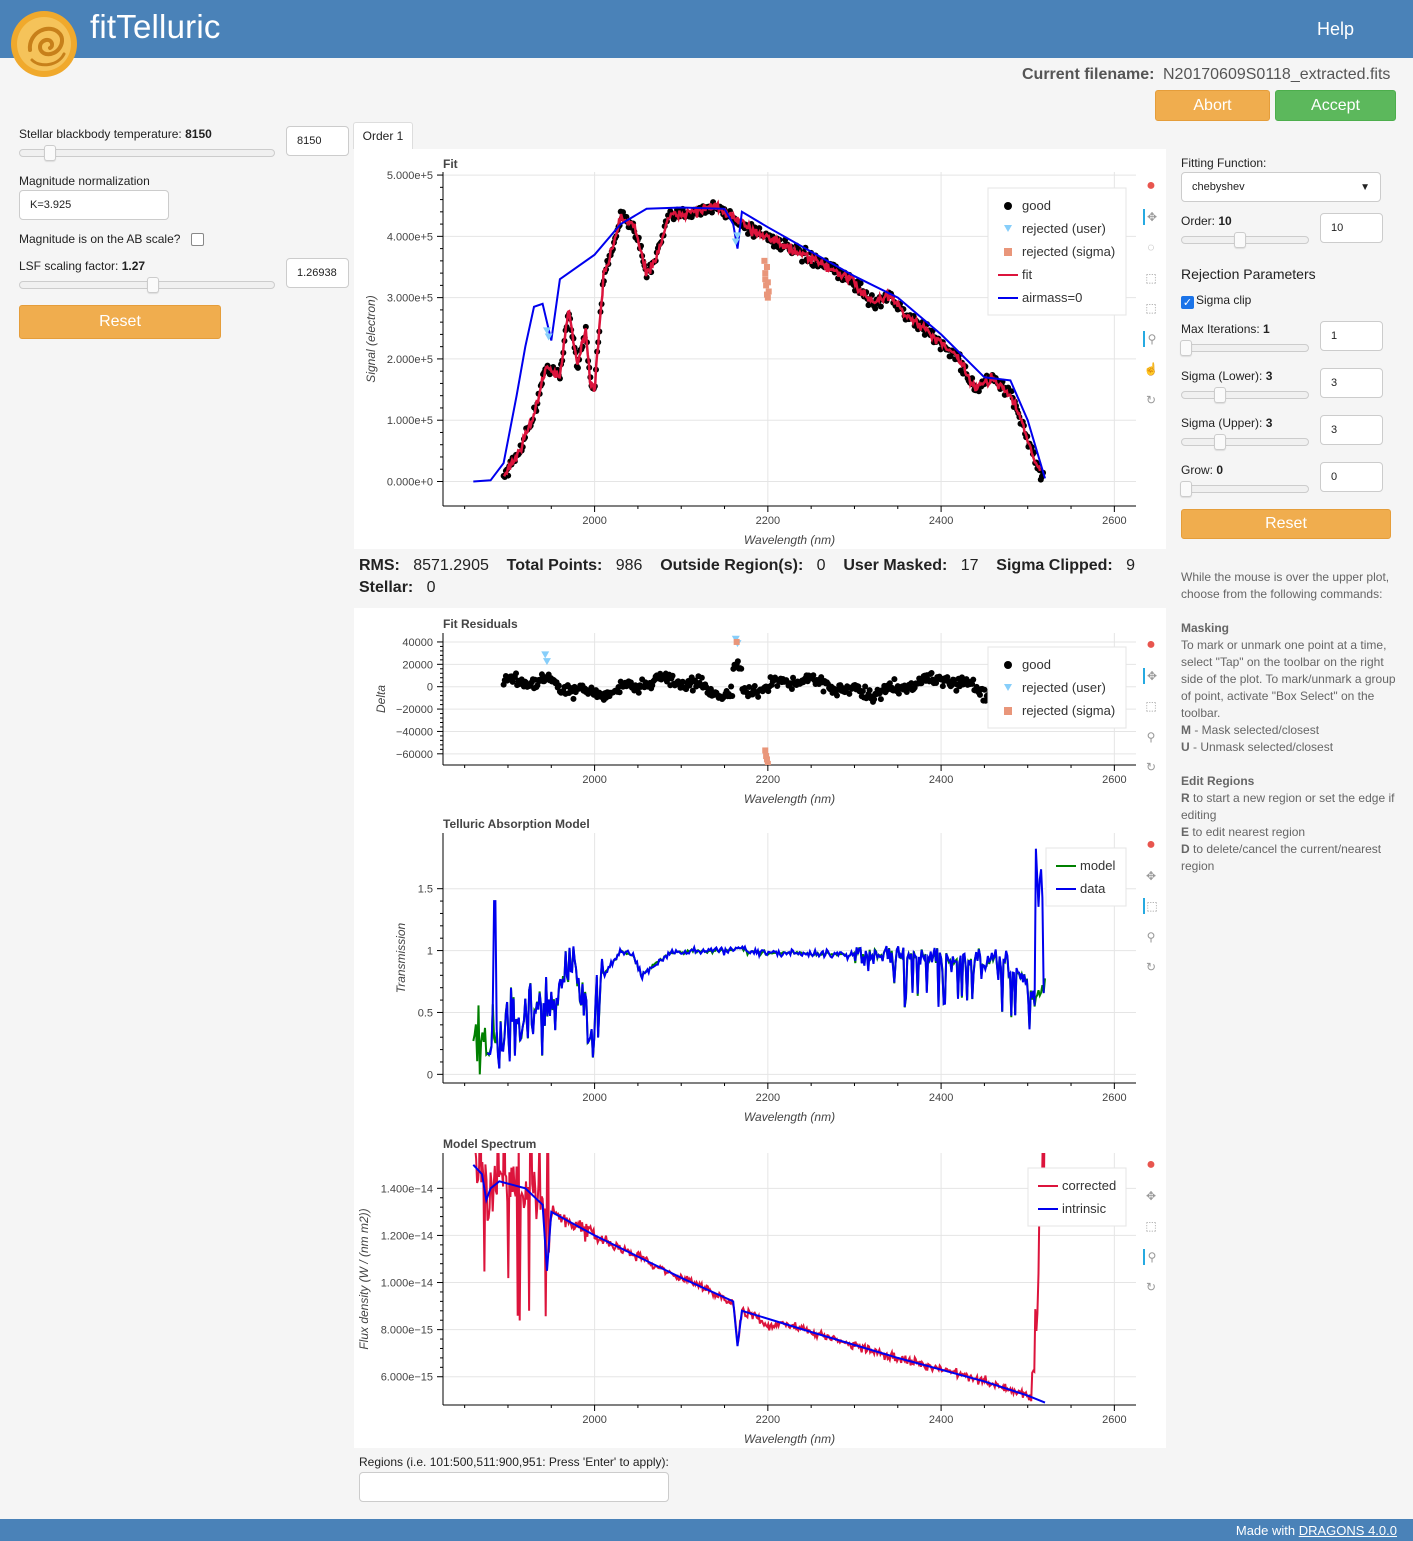  What do you see at coordinates (1151, 247) in the screenshot?
I see `lasso-icon: ◌` at bounding box center [1151, 247].